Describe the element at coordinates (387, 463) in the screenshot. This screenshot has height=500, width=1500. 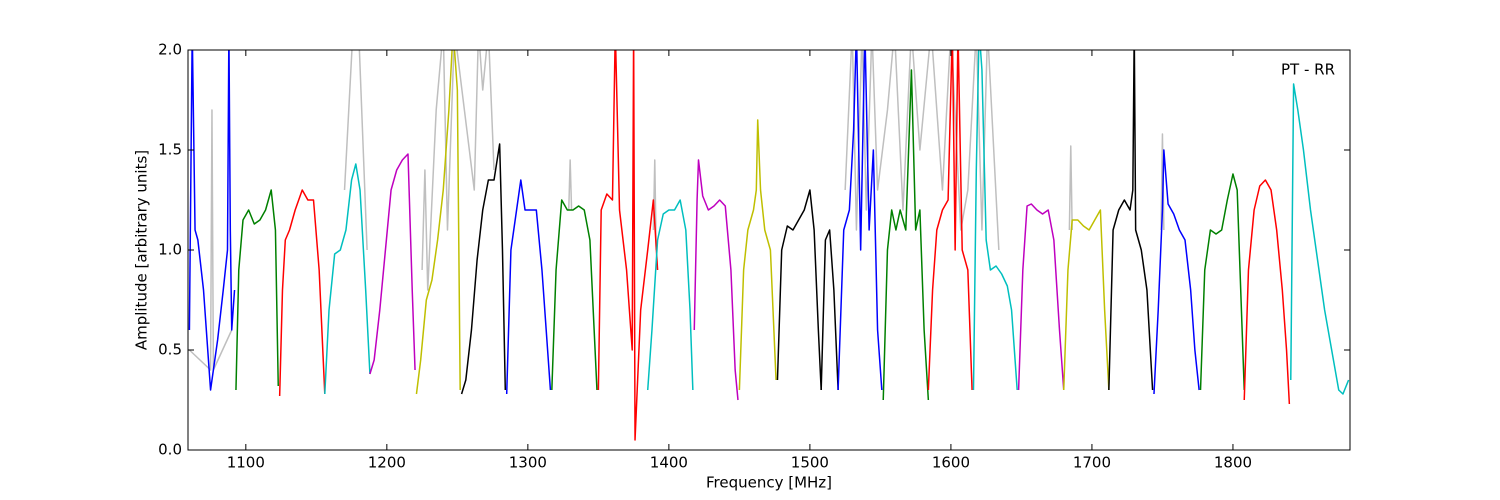
I see `x-tick-label: 1200` at that location.